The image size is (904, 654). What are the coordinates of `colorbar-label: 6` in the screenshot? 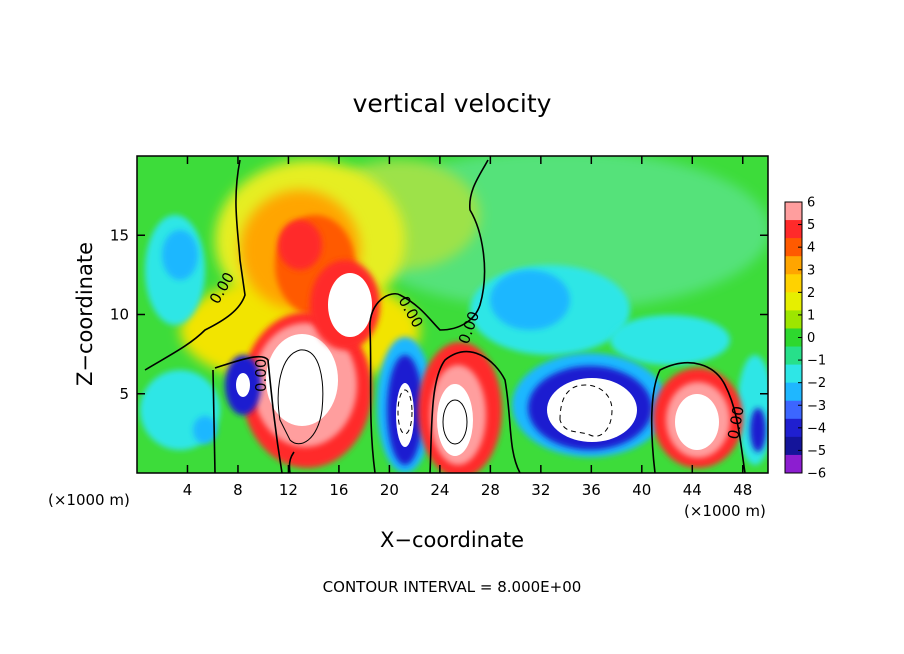 It's located at (811, 203).